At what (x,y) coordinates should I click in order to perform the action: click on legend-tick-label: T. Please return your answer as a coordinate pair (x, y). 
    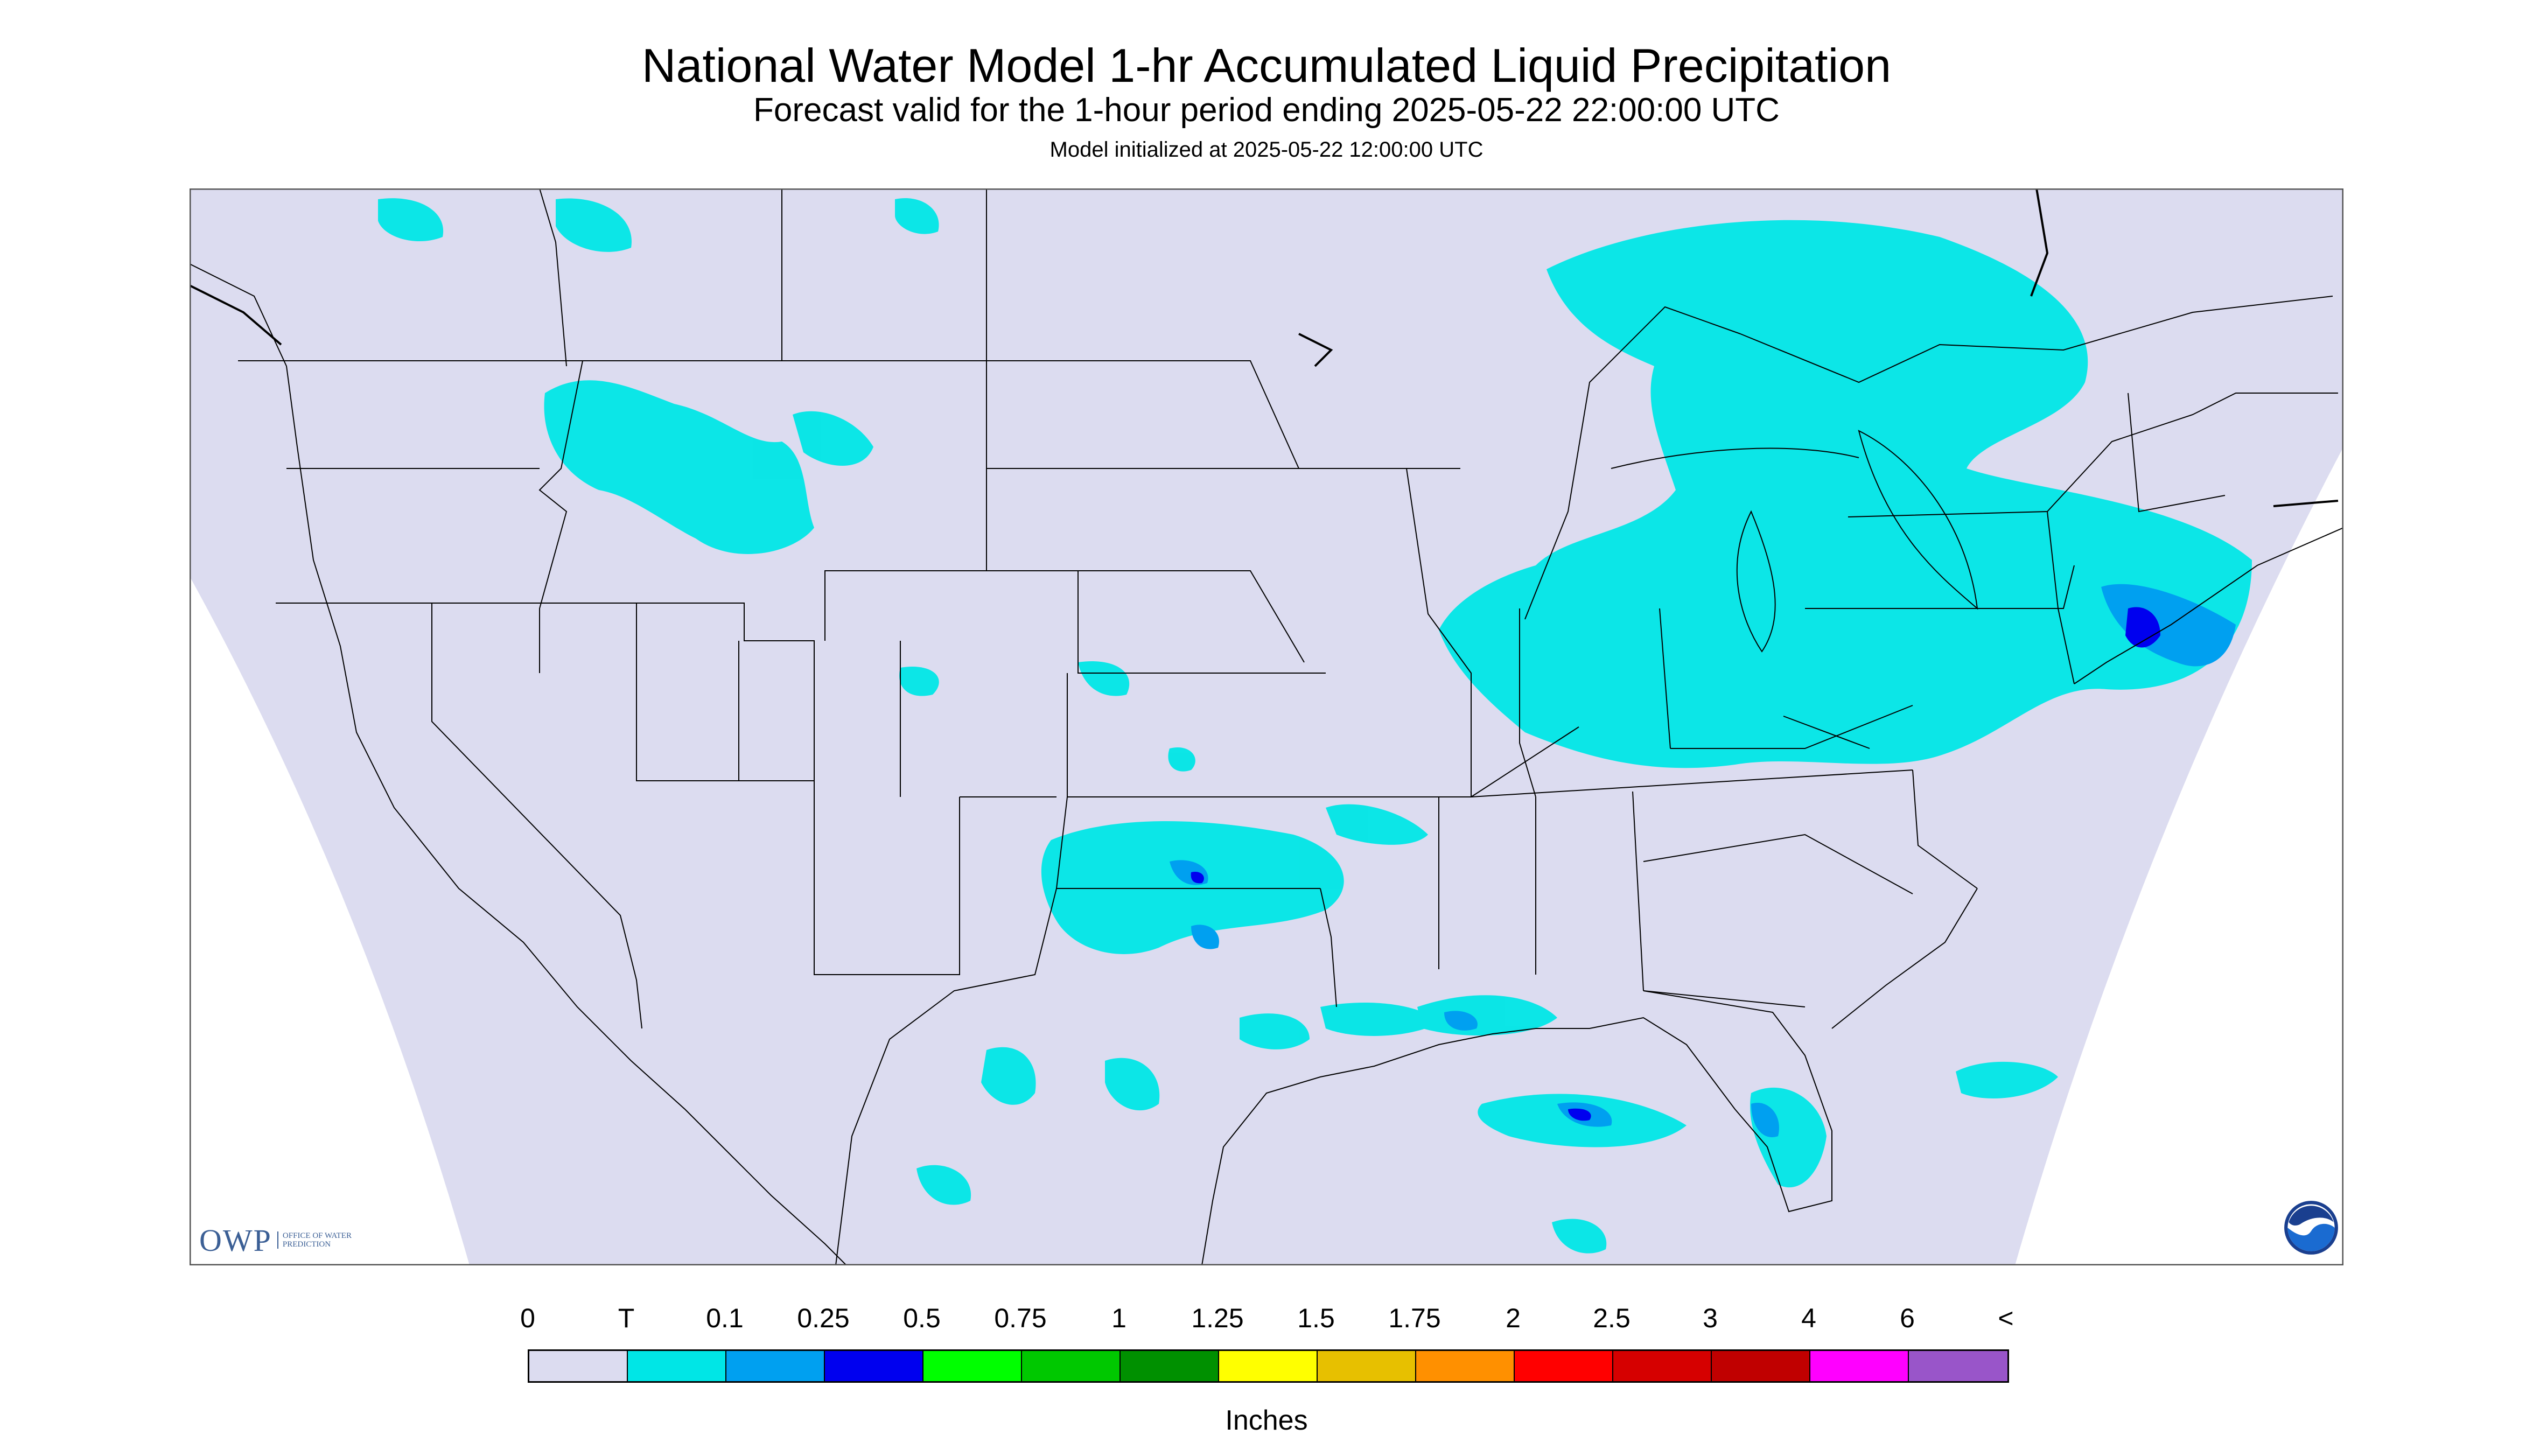
    Looking at the image, I should click on (627, 1318).